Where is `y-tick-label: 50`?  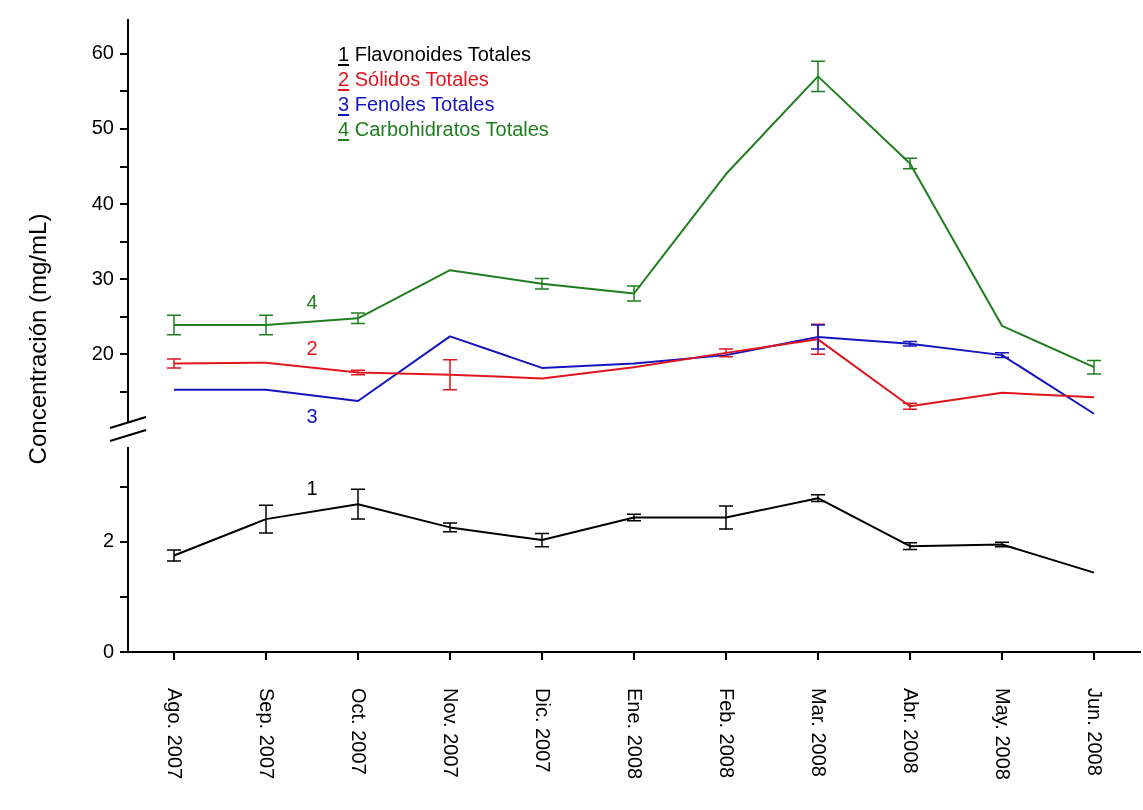
y-tick-label: 50 is located at coordinates (102, 127).